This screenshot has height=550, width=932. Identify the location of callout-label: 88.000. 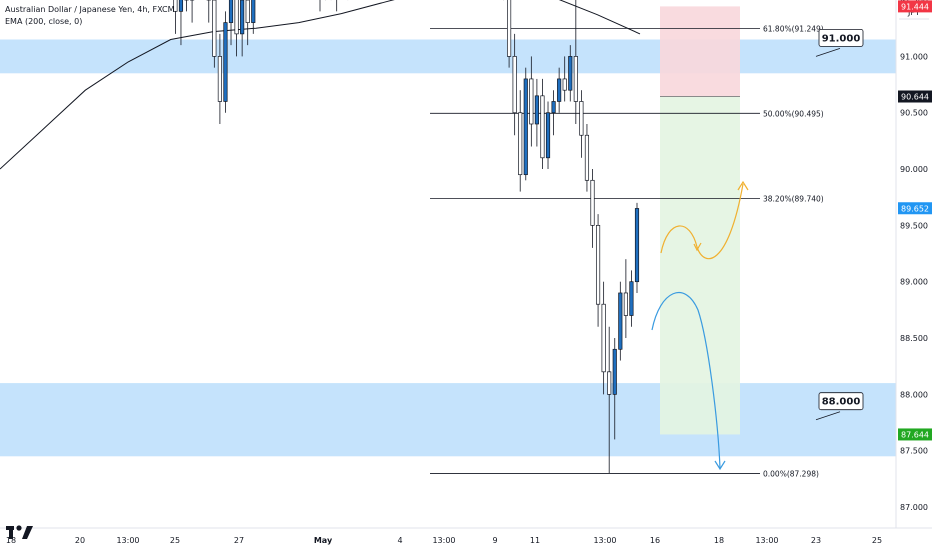
(841, 402).